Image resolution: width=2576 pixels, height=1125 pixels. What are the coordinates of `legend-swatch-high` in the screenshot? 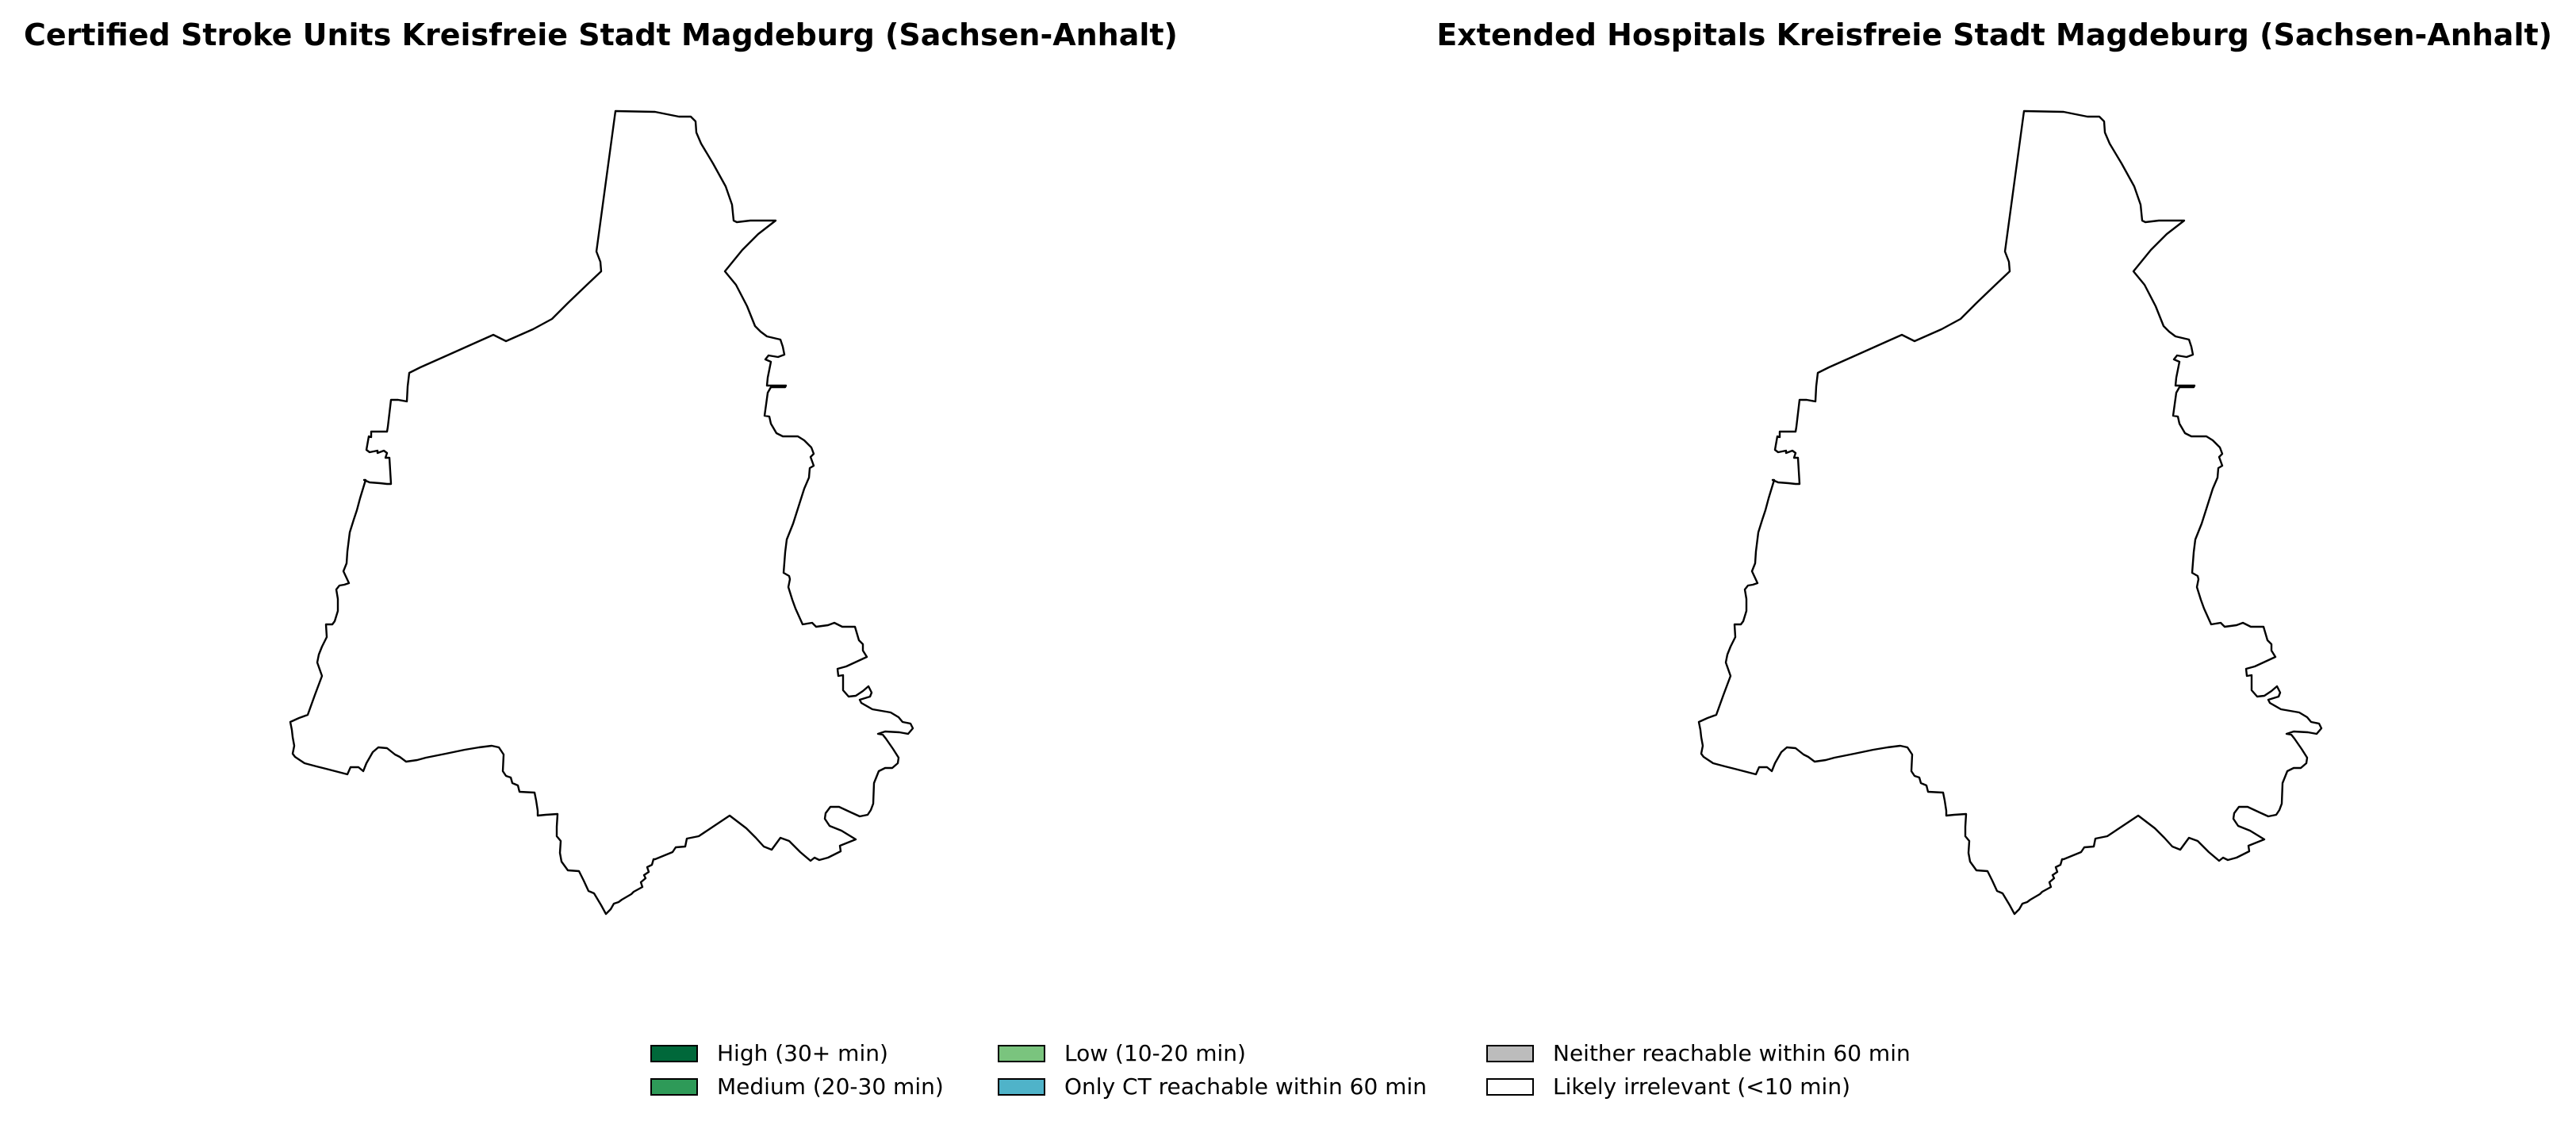 It's located at (674, 1053).